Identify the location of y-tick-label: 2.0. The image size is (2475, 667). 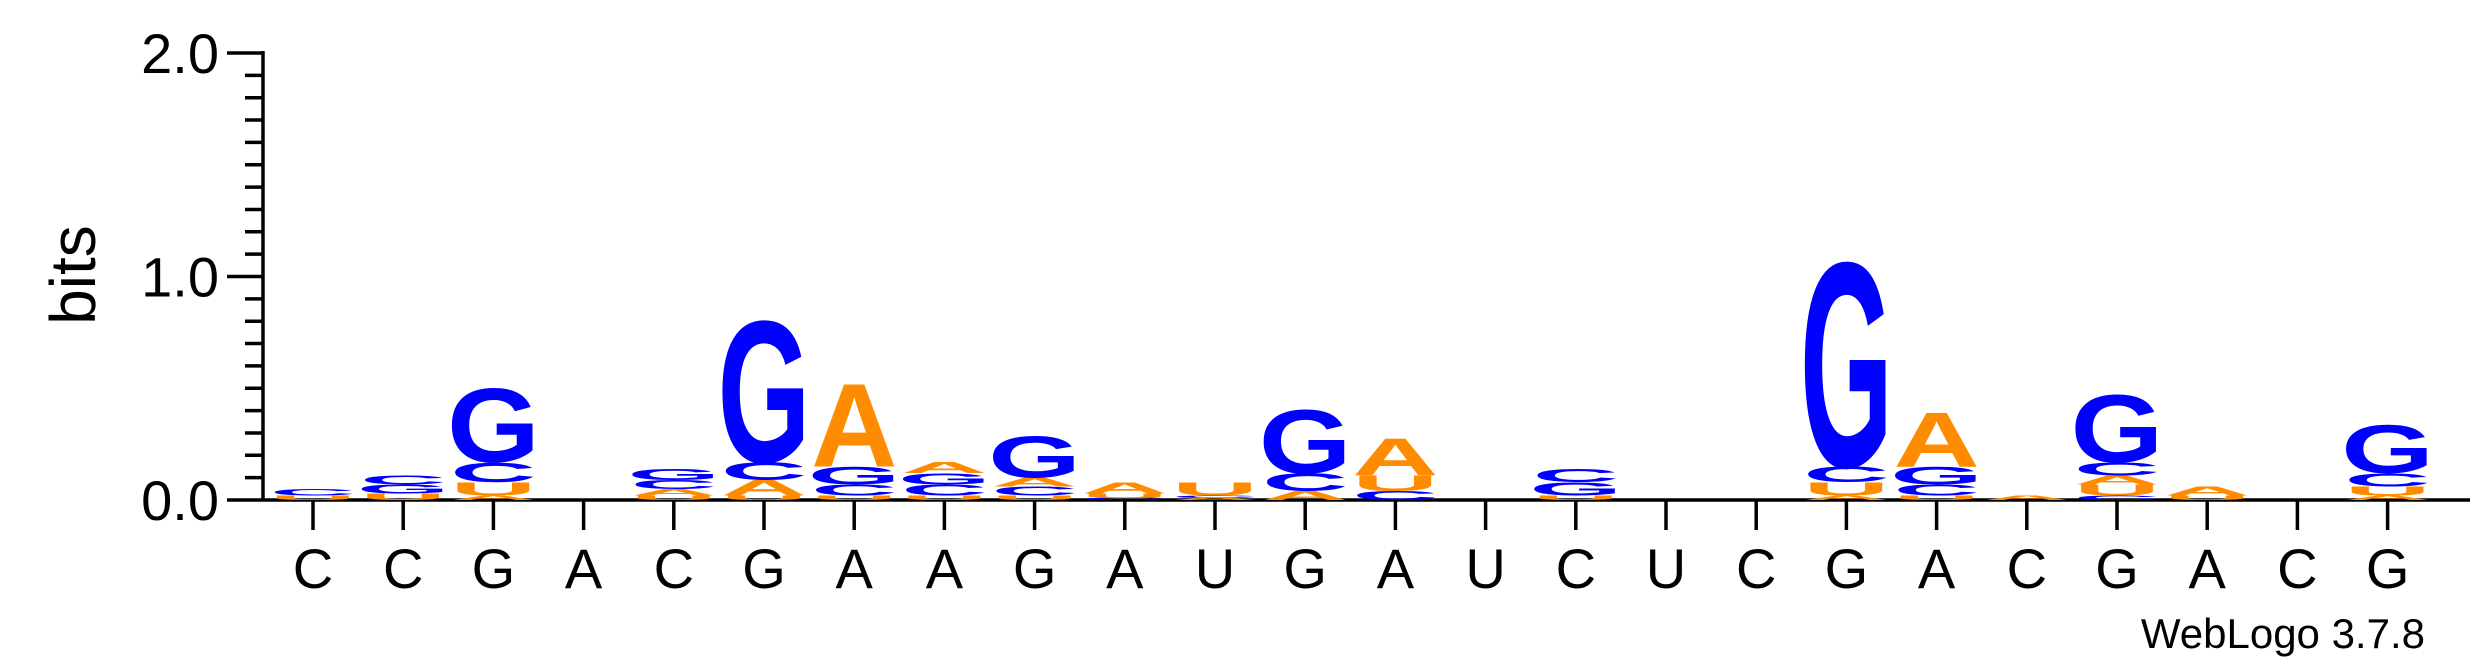
(180, 53).